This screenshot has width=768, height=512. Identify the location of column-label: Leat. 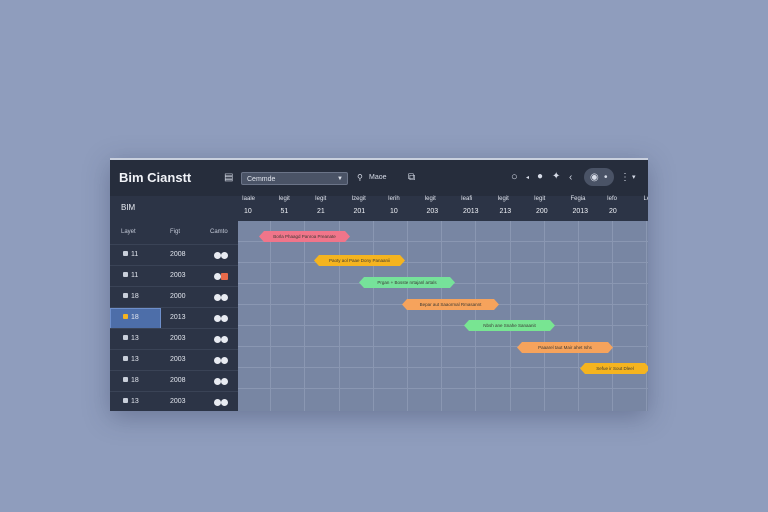
(646, 199).